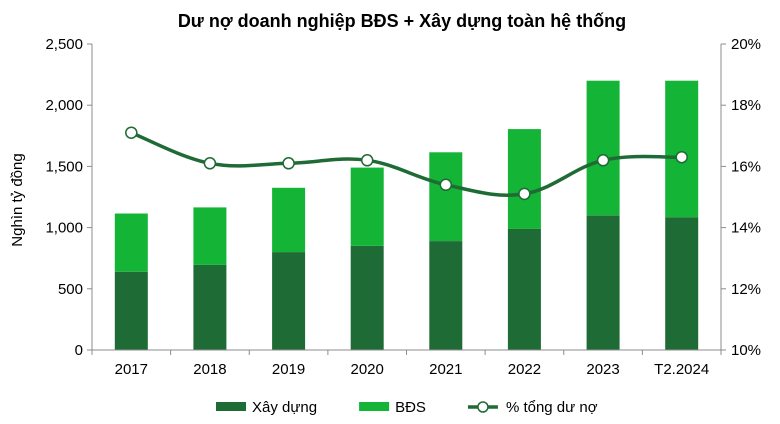 The height and width of the screenshot is (424, 780). Describe the element at coordinates (446, 196) in the screenshot. I see `bar-bds-2021` at that location.